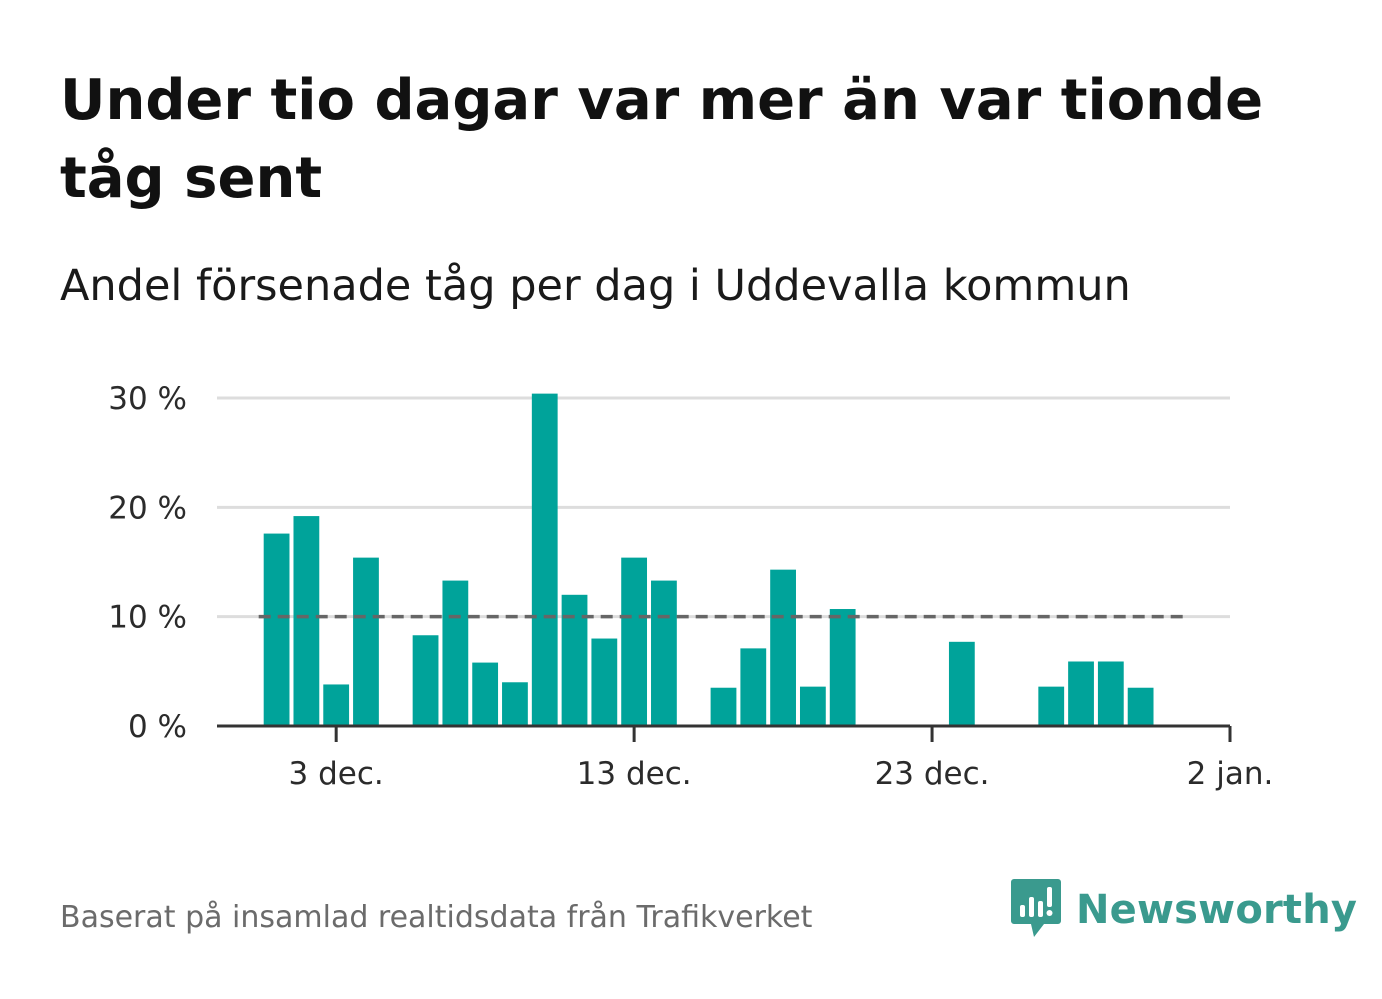 Image resolution: width=1382 pixels, height=999 pixels. Describe the element at coordinates (147, 399) in the screenshot. I see `y-tick-label: 30 %` at that location.